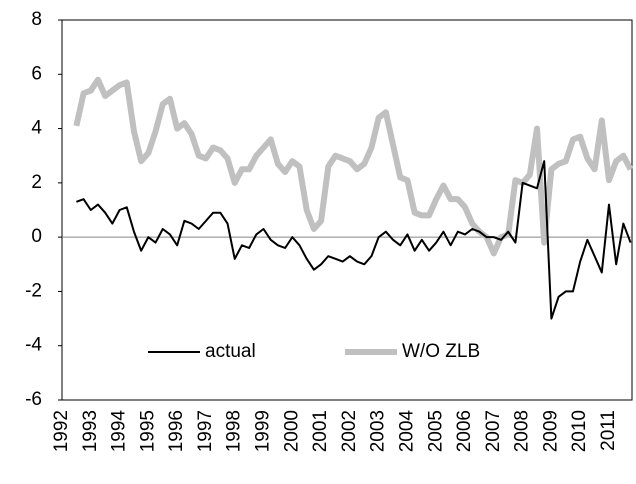 This screenshot has height=484, width=636. I want to click on x-tick-label: 1999, so click(263, 431).